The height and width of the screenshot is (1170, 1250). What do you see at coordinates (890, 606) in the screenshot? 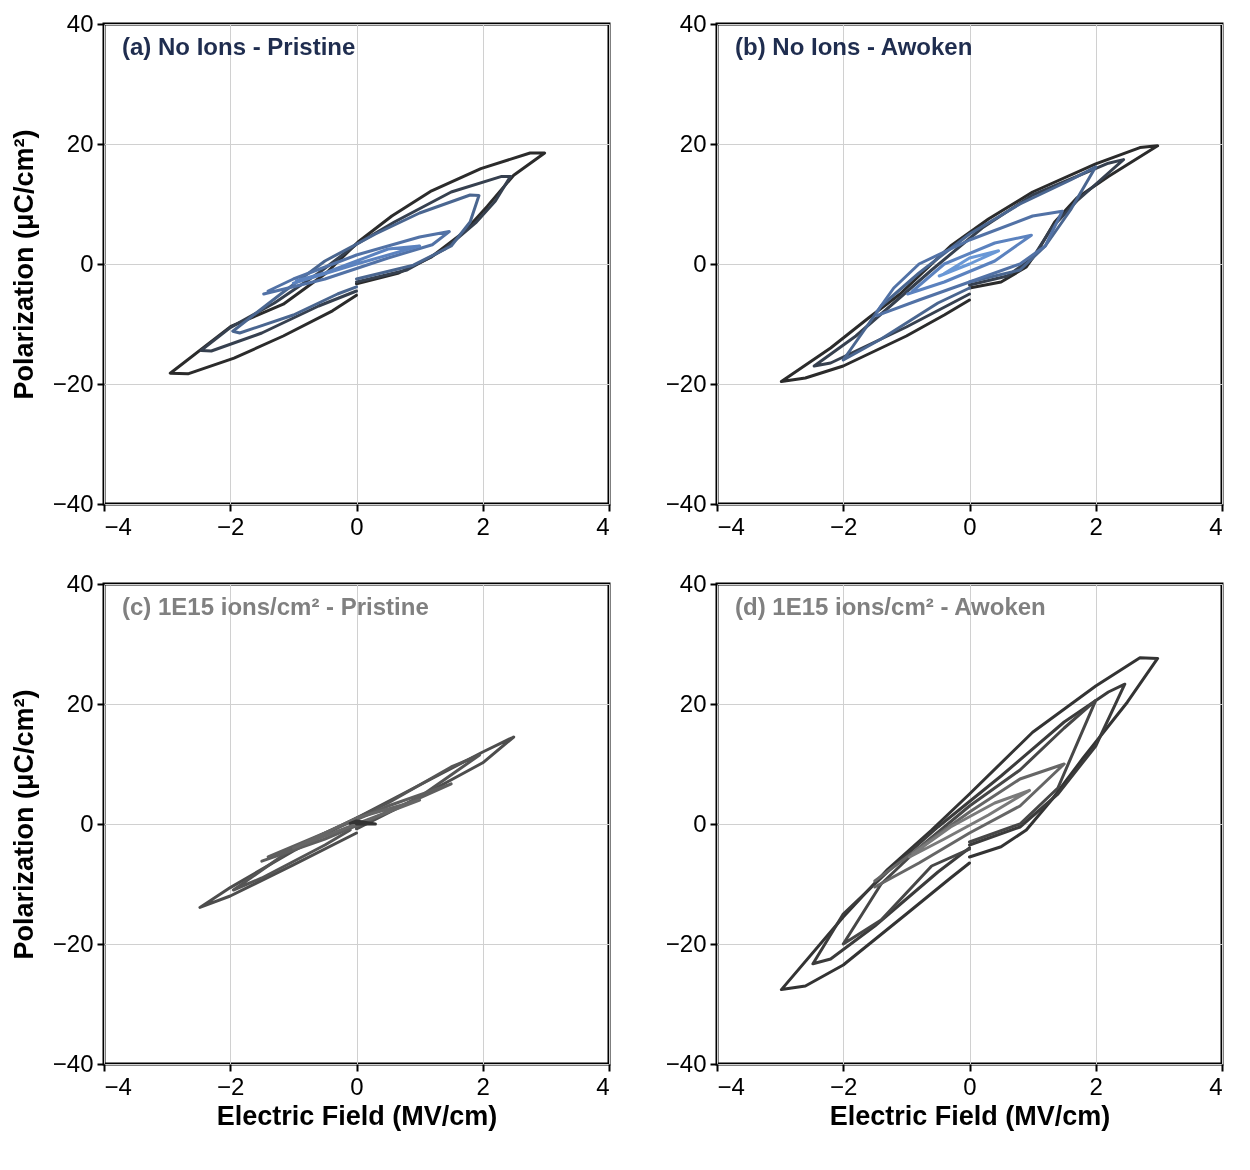
I see `chart-title: (d) 1E15 ions/cm² - Awoken` at bounding box center [890, 606].